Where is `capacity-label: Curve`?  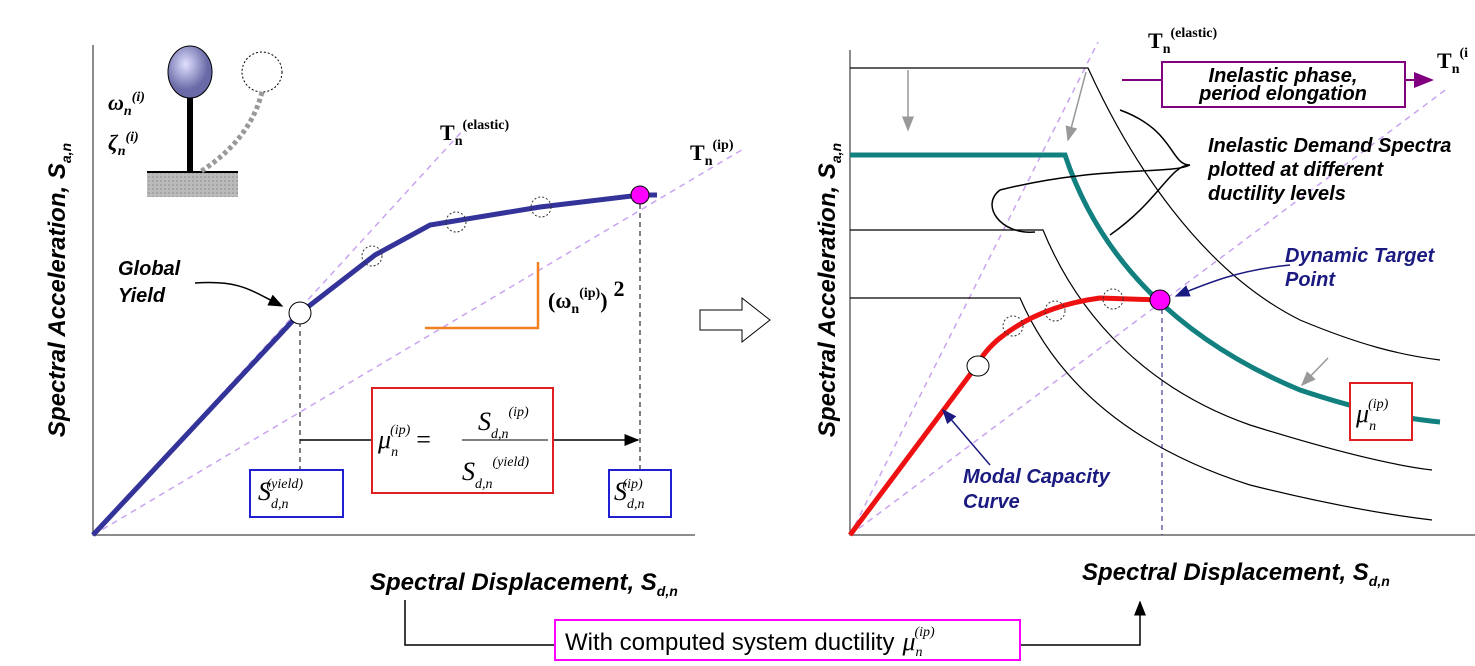 capacity-label: Curve is located at coordinates (991, 502).